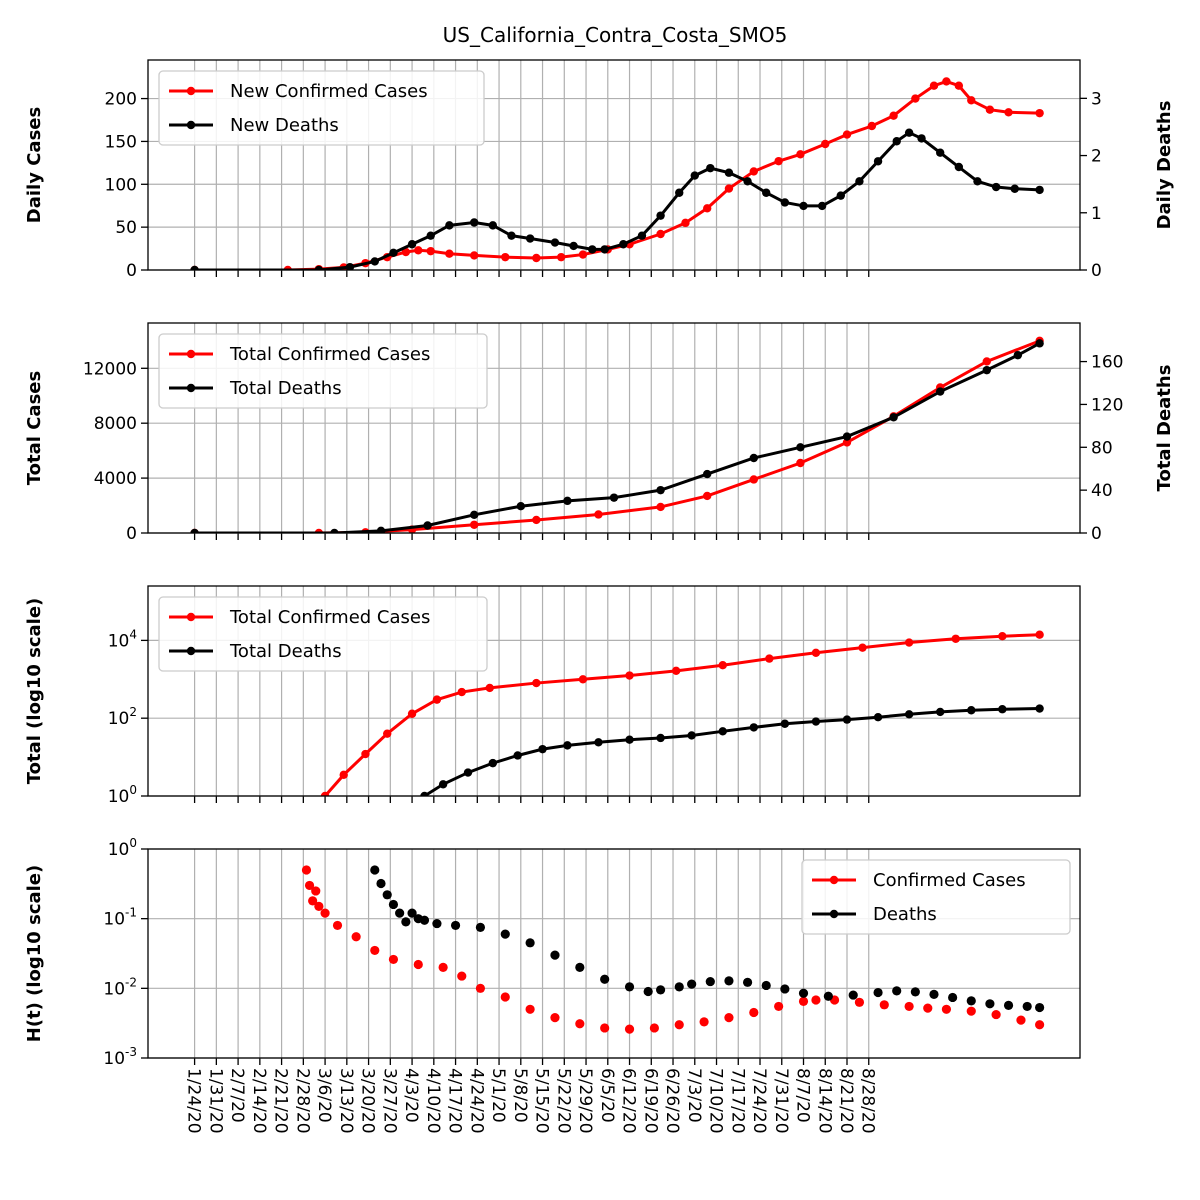  What do you see at coordinates (433, 1101) in the screenshot?
I see `x-tick-label: 4/10/20` at bounding box center [433, 1101].